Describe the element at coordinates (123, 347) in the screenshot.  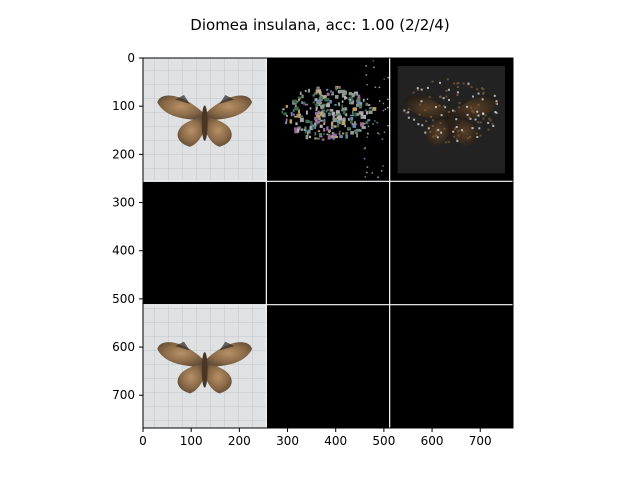
I see `y-tick-label: 600` at that location.